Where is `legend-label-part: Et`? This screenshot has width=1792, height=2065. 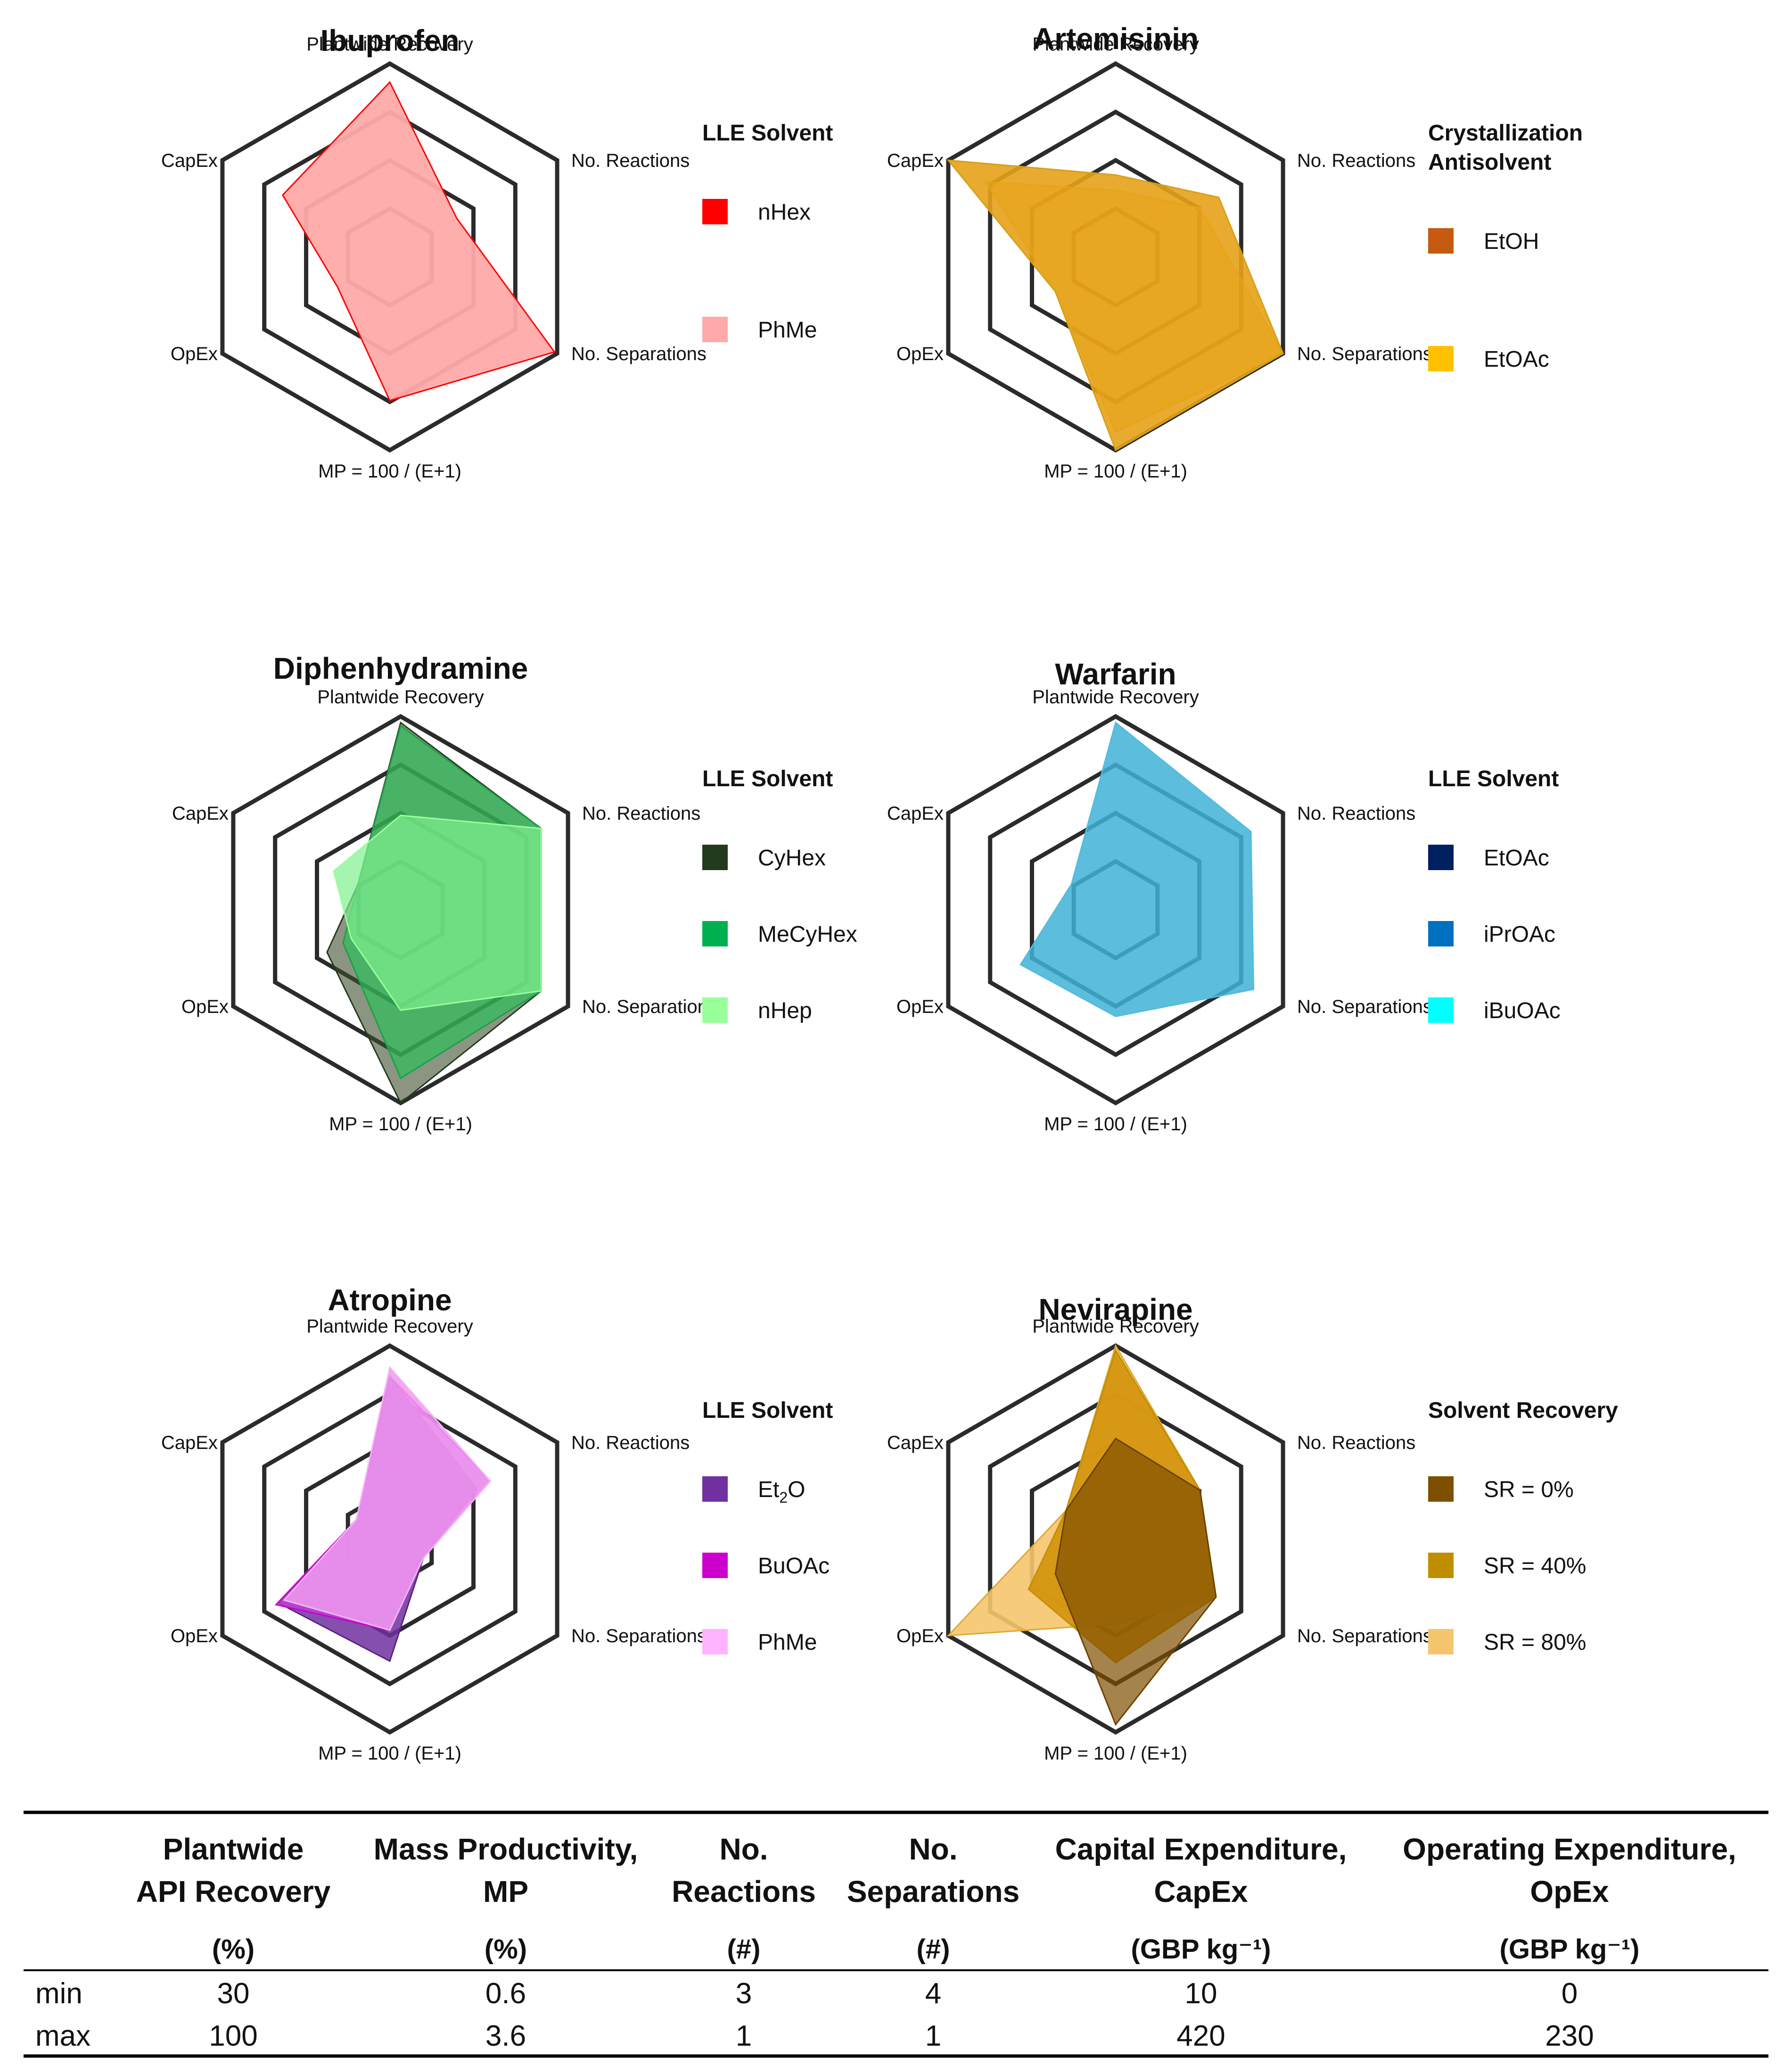 legend-label-part: Et is located at coordinates (768, 1489).